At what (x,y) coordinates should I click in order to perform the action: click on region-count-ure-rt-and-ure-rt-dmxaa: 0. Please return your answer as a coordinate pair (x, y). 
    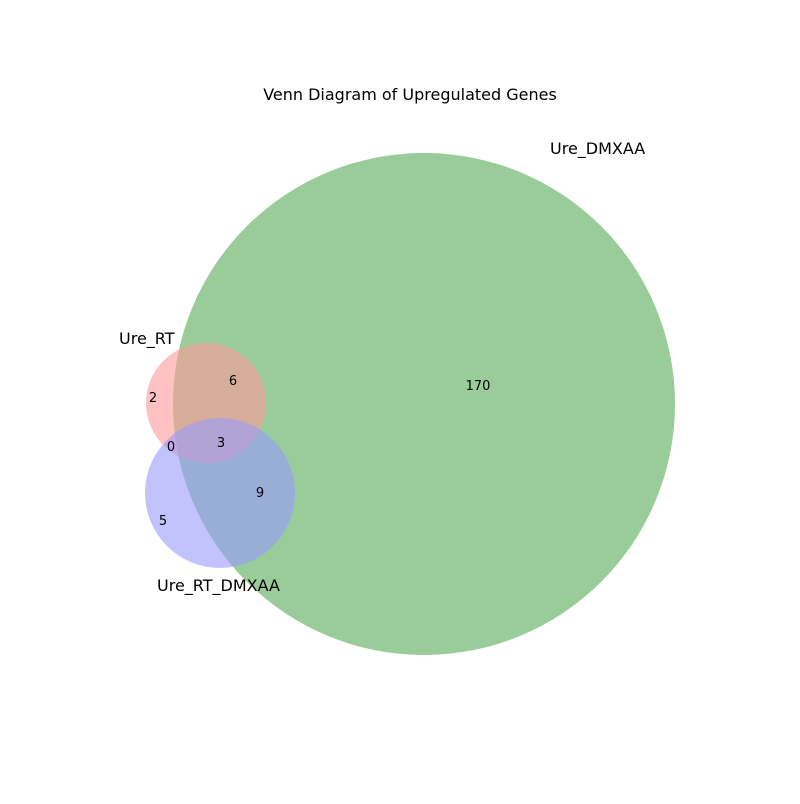
    Looking at the image, I should click on (171, 447).